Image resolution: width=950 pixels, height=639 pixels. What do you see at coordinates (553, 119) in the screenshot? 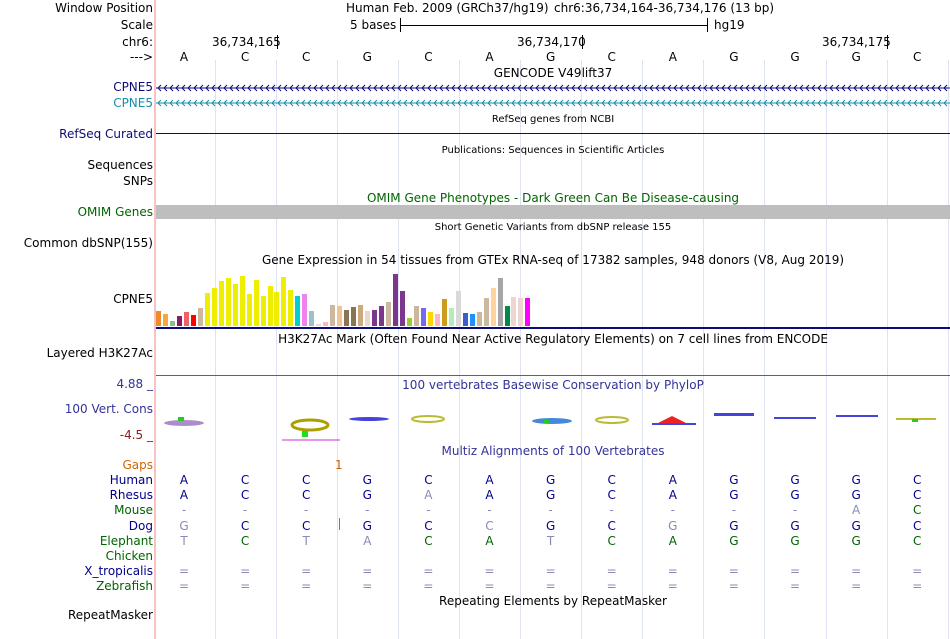
I see `refseq-track-title: RefSeq genes from NCBI` at bounding box center [553, 119].